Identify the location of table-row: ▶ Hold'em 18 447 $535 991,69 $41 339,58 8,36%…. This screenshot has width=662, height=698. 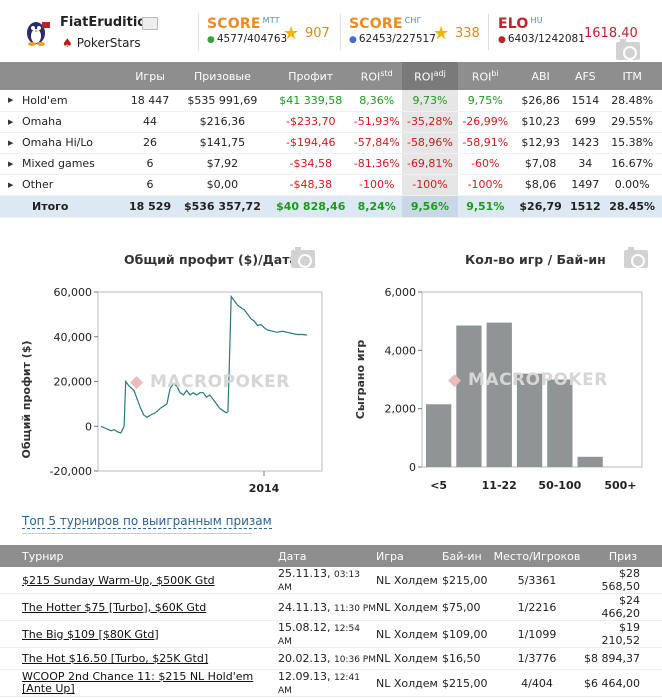
(331, 101).